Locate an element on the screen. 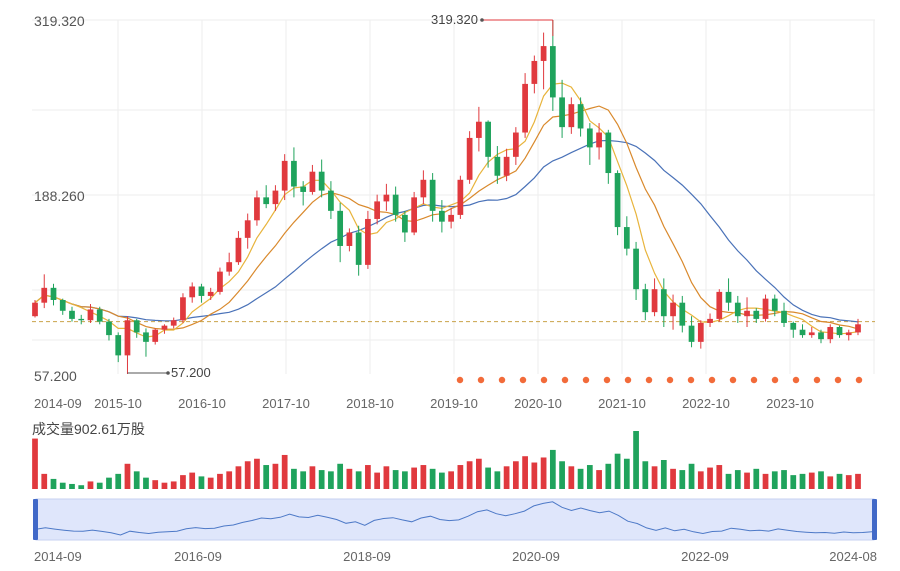 This screenshot has width=900, height=571. x-tick-label: 2023-10 is located at coordinates (790, 403).